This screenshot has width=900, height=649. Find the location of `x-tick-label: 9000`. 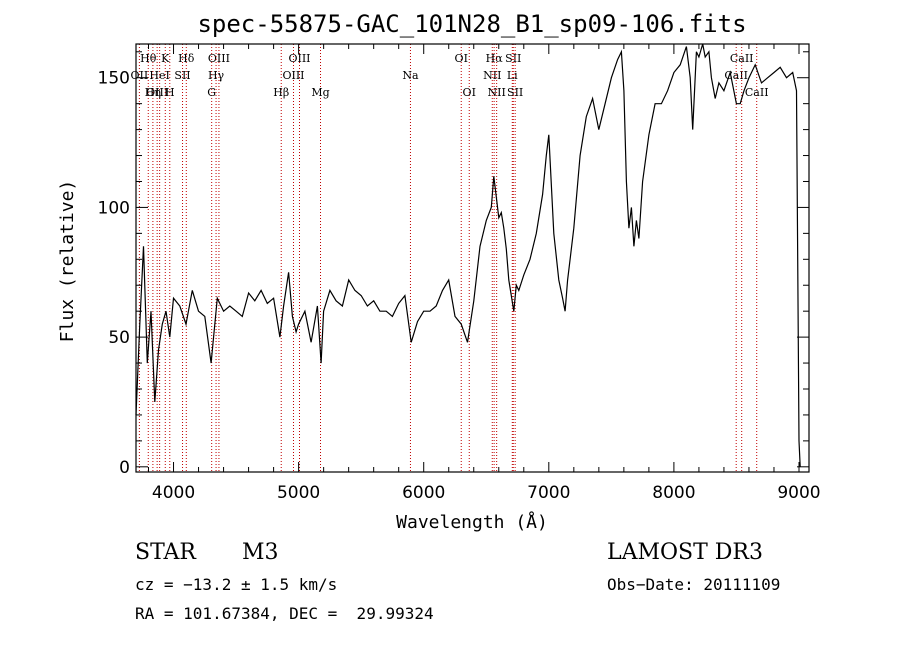

x-tick-label: 9000 is located at coordinates (798, 493).